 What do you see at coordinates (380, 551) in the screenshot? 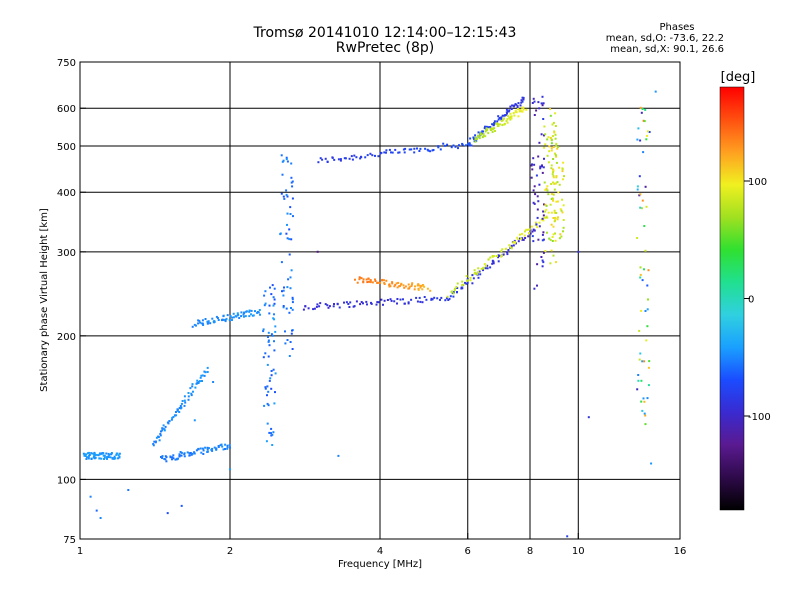
I see `x-tick-label: 4` at bounding box center [380, 551].